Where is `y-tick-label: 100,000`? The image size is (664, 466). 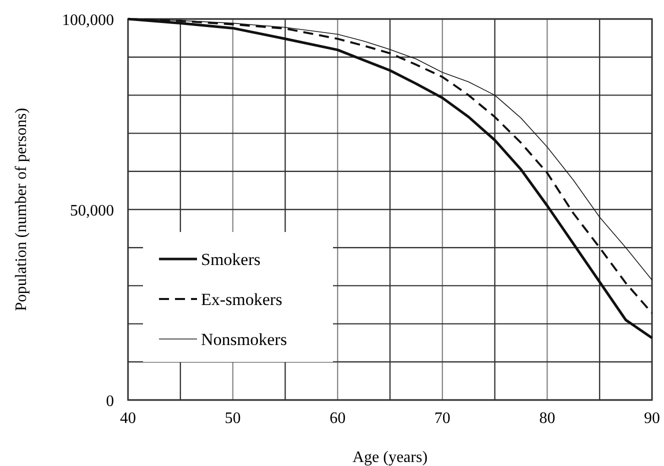
y-tick-label: 100,000 is located at coordinates (88, 20).